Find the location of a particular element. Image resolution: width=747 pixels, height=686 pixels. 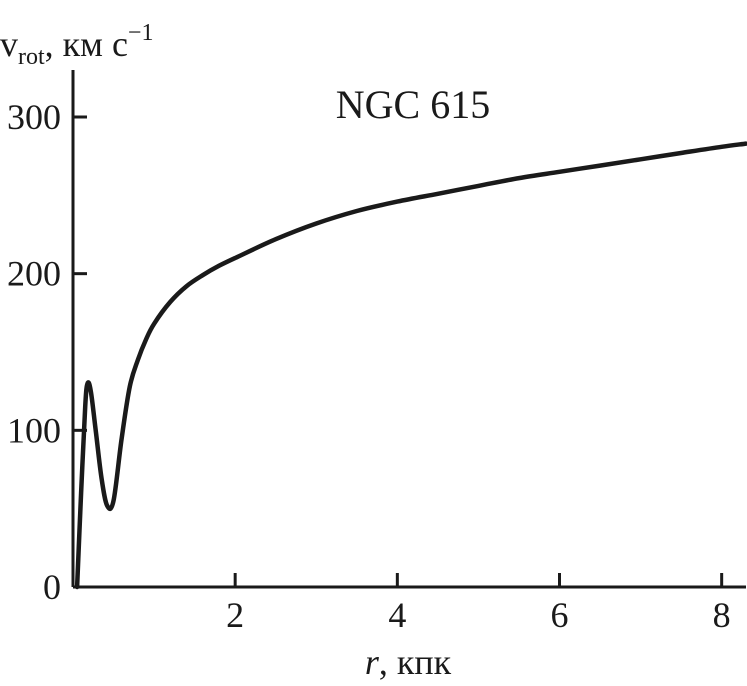

x-axis-units: , кпк is located at coordinates (415, 662).